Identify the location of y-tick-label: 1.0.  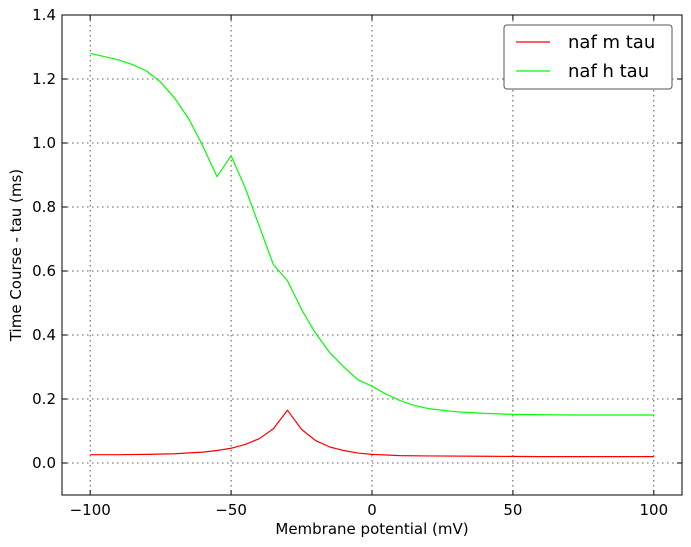
(44, 143).